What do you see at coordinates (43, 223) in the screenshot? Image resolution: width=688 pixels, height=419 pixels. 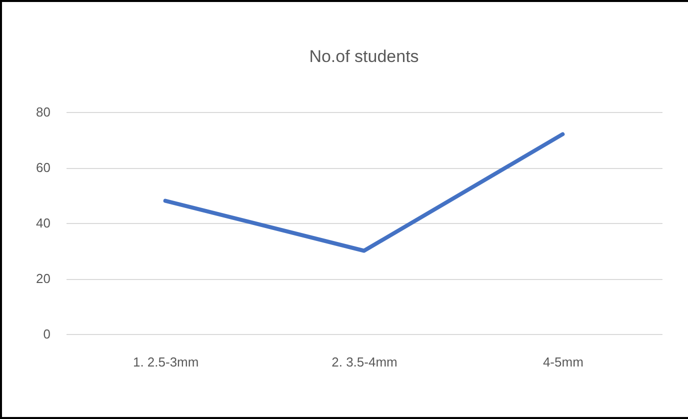 I see `y-tick-label: 40` at bounding box center [43, 223].